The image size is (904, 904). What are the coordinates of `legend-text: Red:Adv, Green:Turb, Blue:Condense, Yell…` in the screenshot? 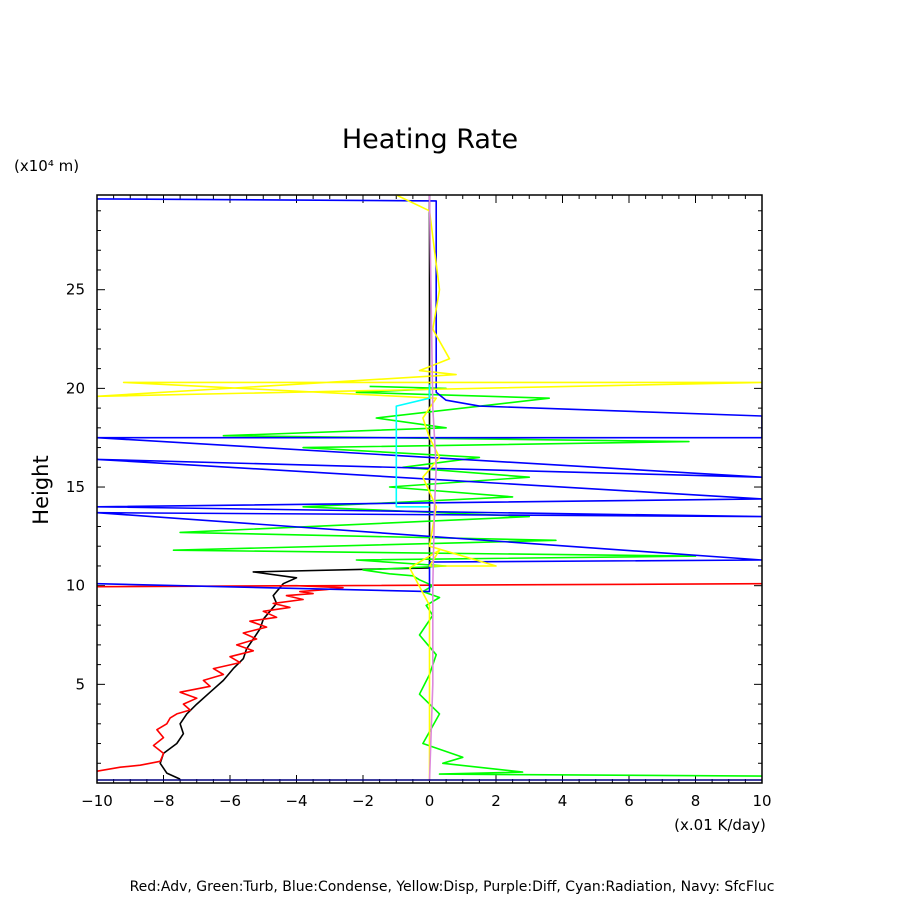 It's located at (452, 887).